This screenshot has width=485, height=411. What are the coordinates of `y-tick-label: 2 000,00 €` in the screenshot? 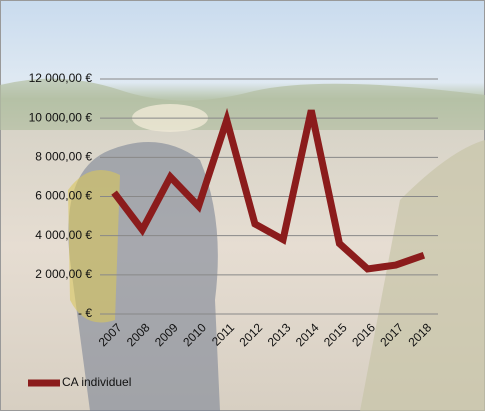 It's located at (63, 274).